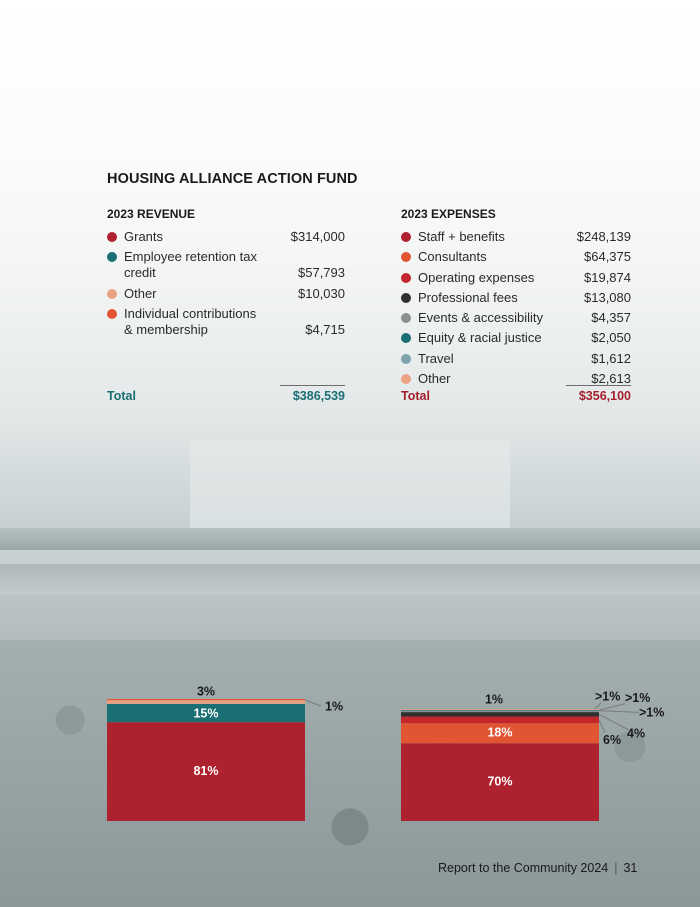  I want to click on footer-report-title: Report to the Community 2024, so click(523, 868).